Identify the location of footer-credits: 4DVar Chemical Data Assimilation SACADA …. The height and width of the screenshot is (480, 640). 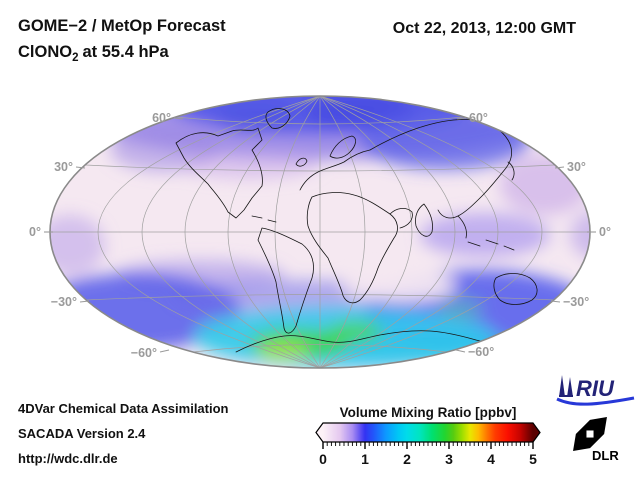
(123, 433).